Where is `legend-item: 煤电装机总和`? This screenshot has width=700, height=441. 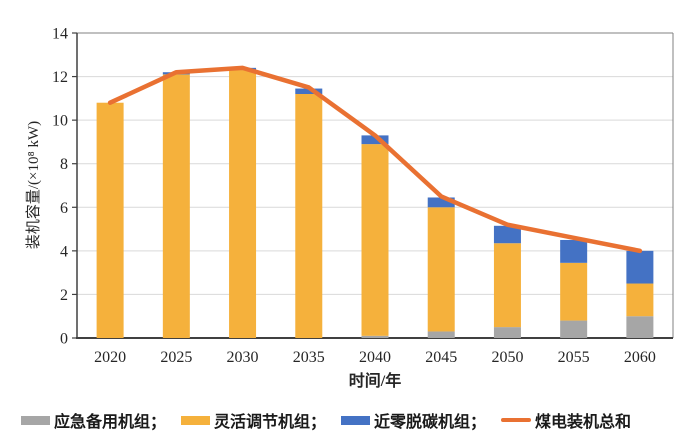 legend-item: 煤电装机总和 is located at coordinates (566, 420).